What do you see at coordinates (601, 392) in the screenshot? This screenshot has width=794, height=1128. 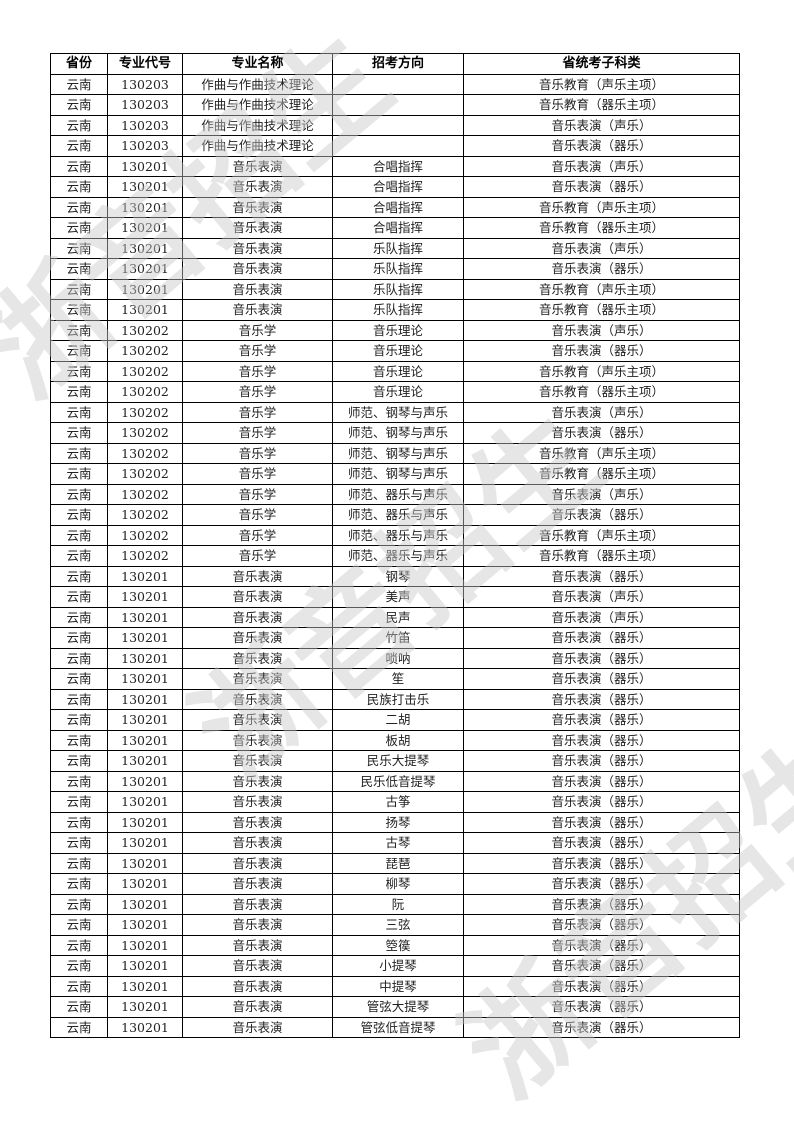 I see `cell-exam-category: 音乐教育（器乐主项）` at bounding box center [601, 392].